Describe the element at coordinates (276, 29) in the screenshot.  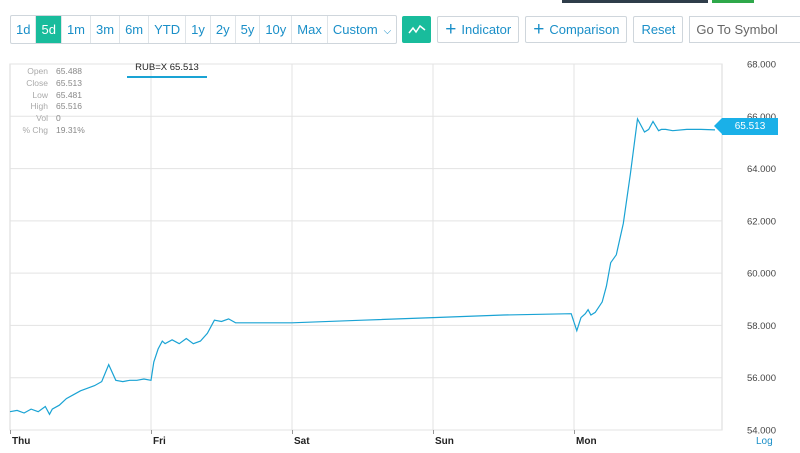
I see `range-button: 10y` at that location.